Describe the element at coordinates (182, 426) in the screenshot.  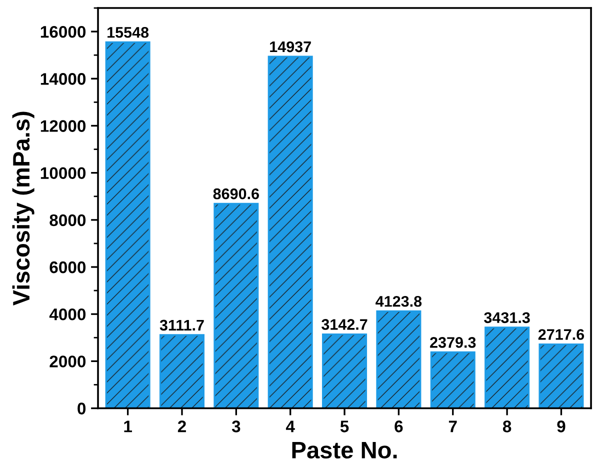
I see `x-tick-label: 2` at that location.